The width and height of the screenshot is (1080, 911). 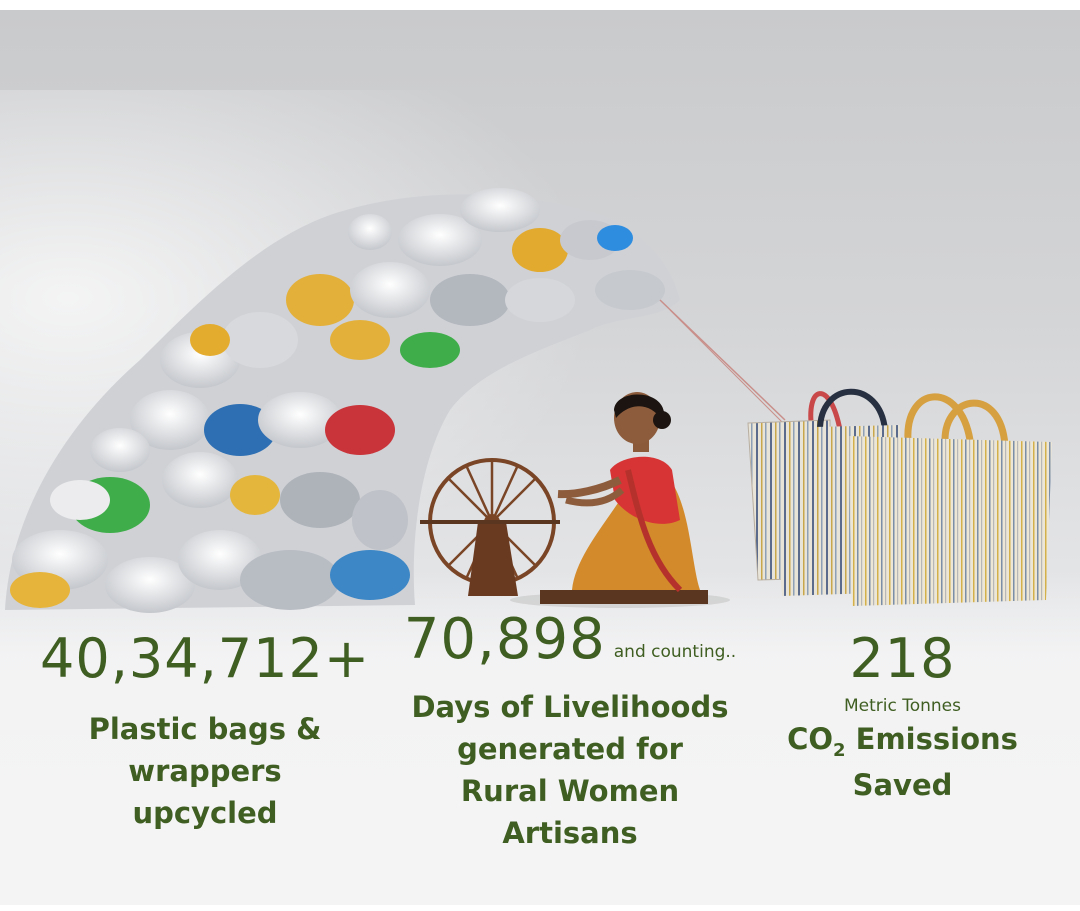 What do you see at coordinates (902, 706) in the screenshot?
I see `metric-tonnes-label: Metric Tonnes` at bounding box center [902, 706].